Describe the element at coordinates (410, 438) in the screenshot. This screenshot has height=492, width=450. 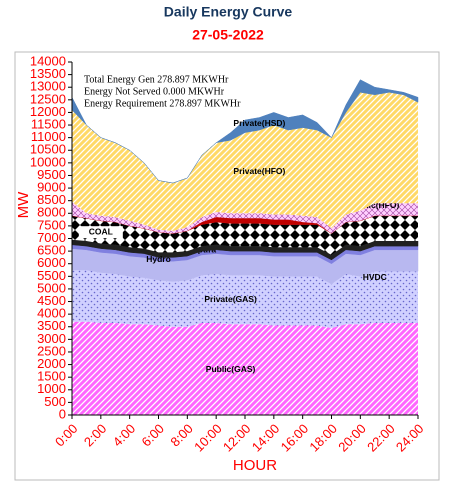
I see `x-tick-label: 24:00` at that location.